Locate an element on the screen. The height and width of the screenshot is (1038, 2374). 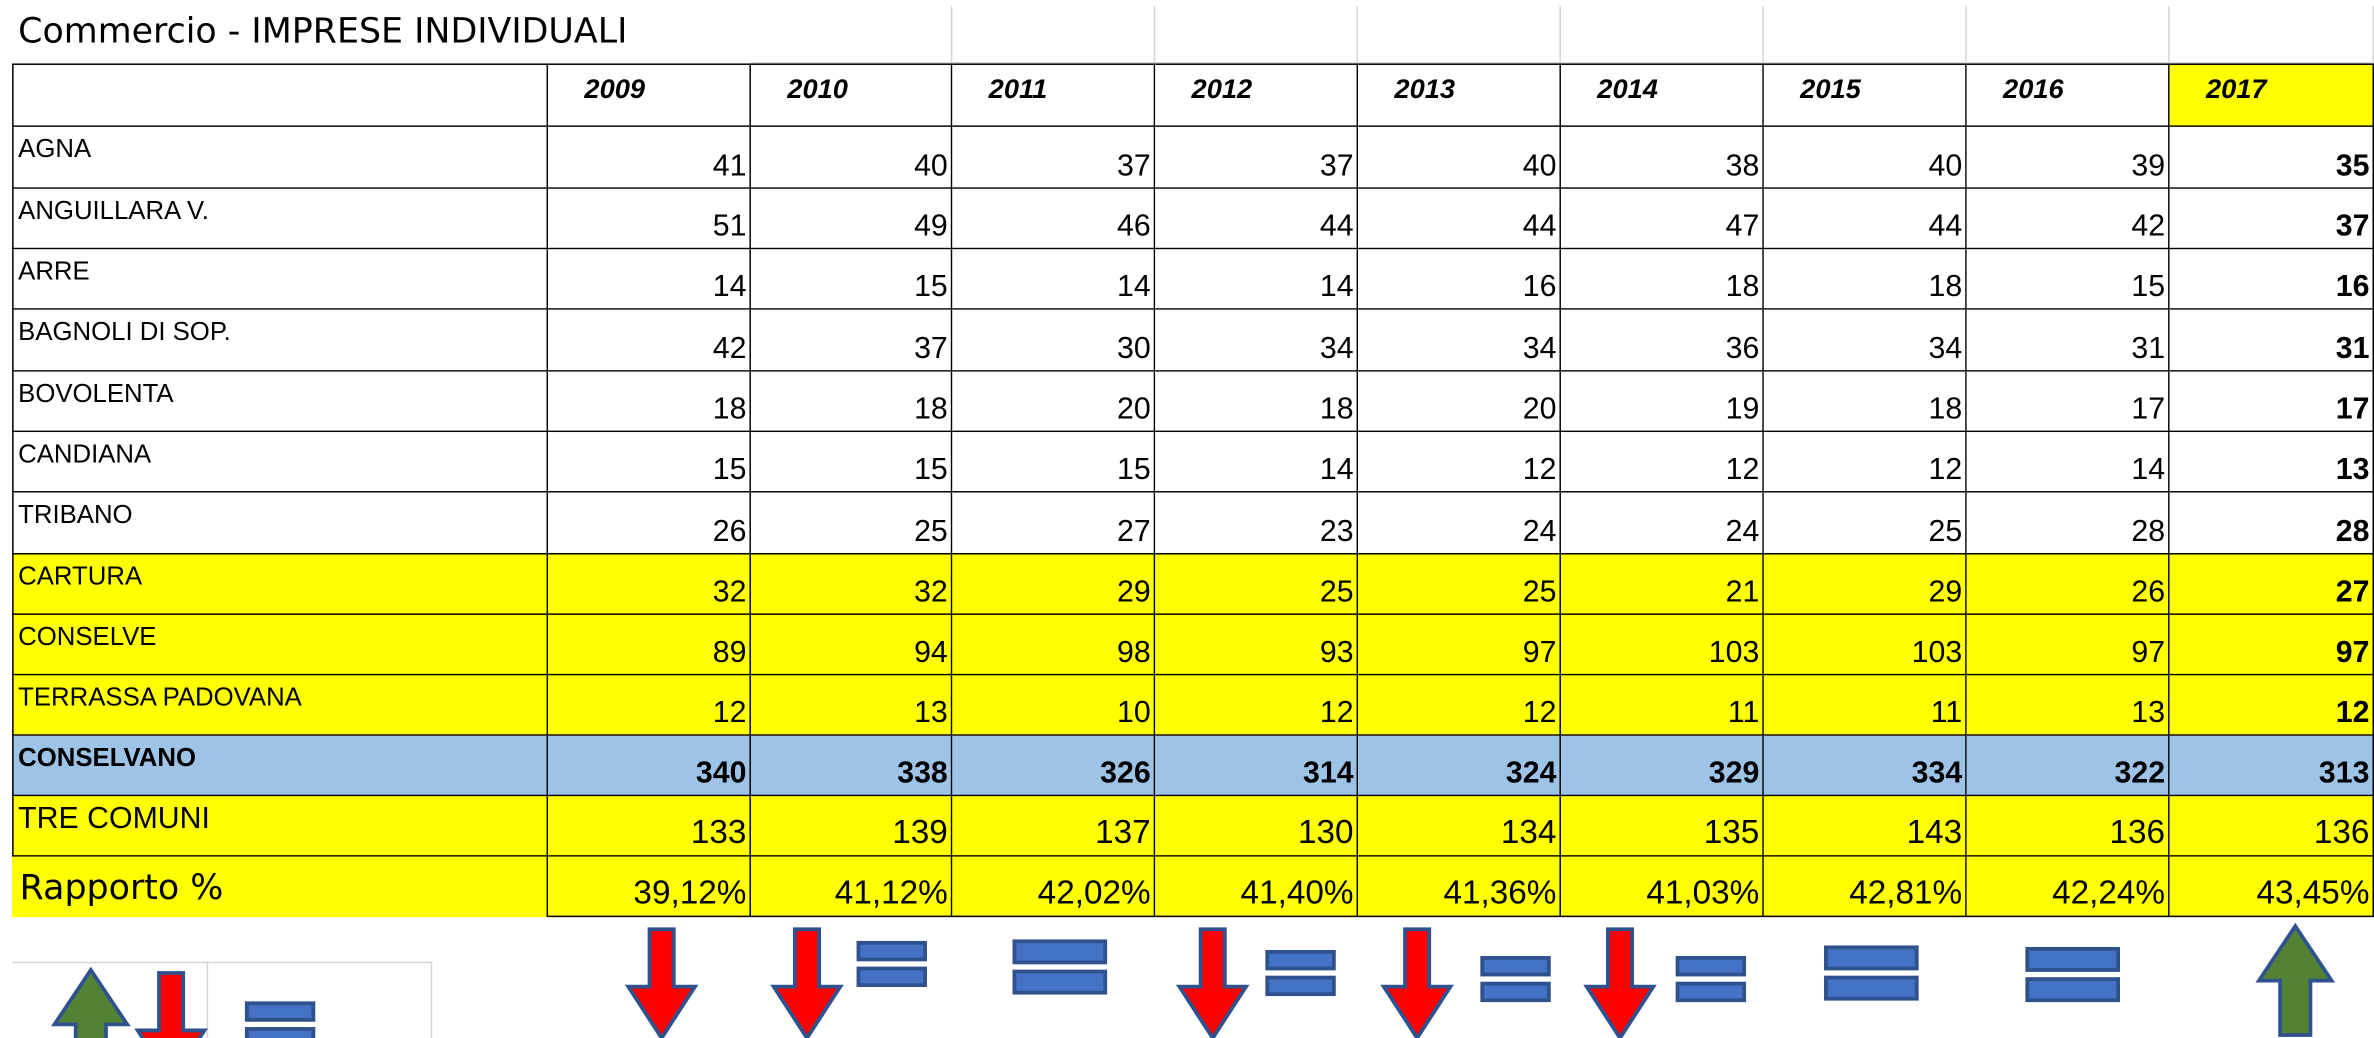
legend-down is located at coordinates (171, 1004).